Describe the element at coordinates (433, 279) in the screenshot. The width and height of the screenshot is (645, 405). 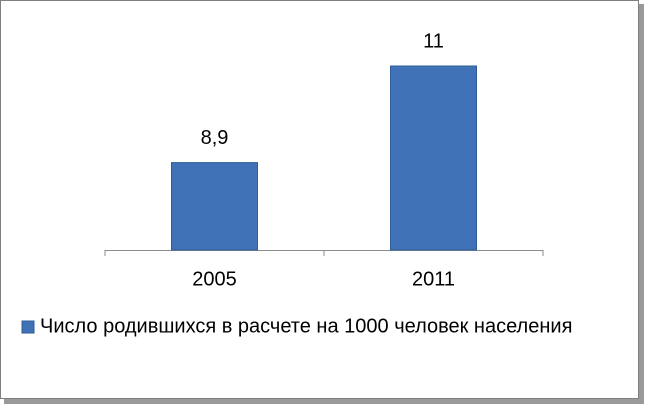
I see `x-tick-label: 2011` at that location.